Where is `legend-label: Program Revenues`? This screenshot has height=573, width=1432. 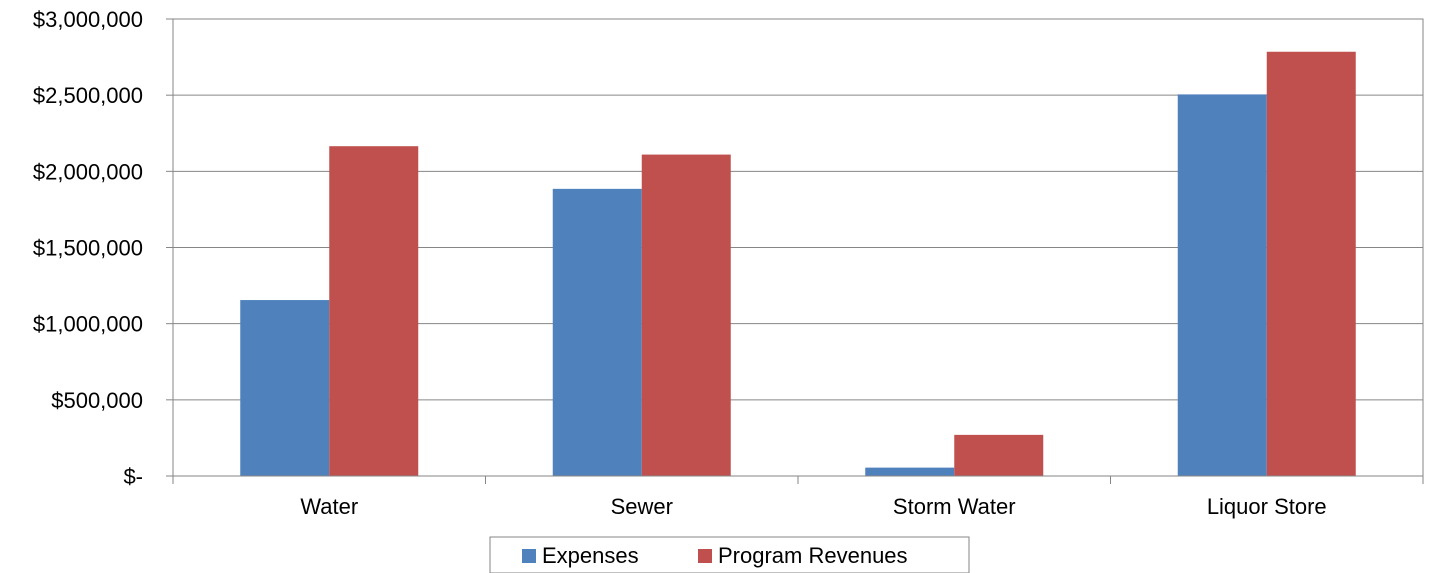
legend-label: Program Revenues is located at coordinates (813, 555).